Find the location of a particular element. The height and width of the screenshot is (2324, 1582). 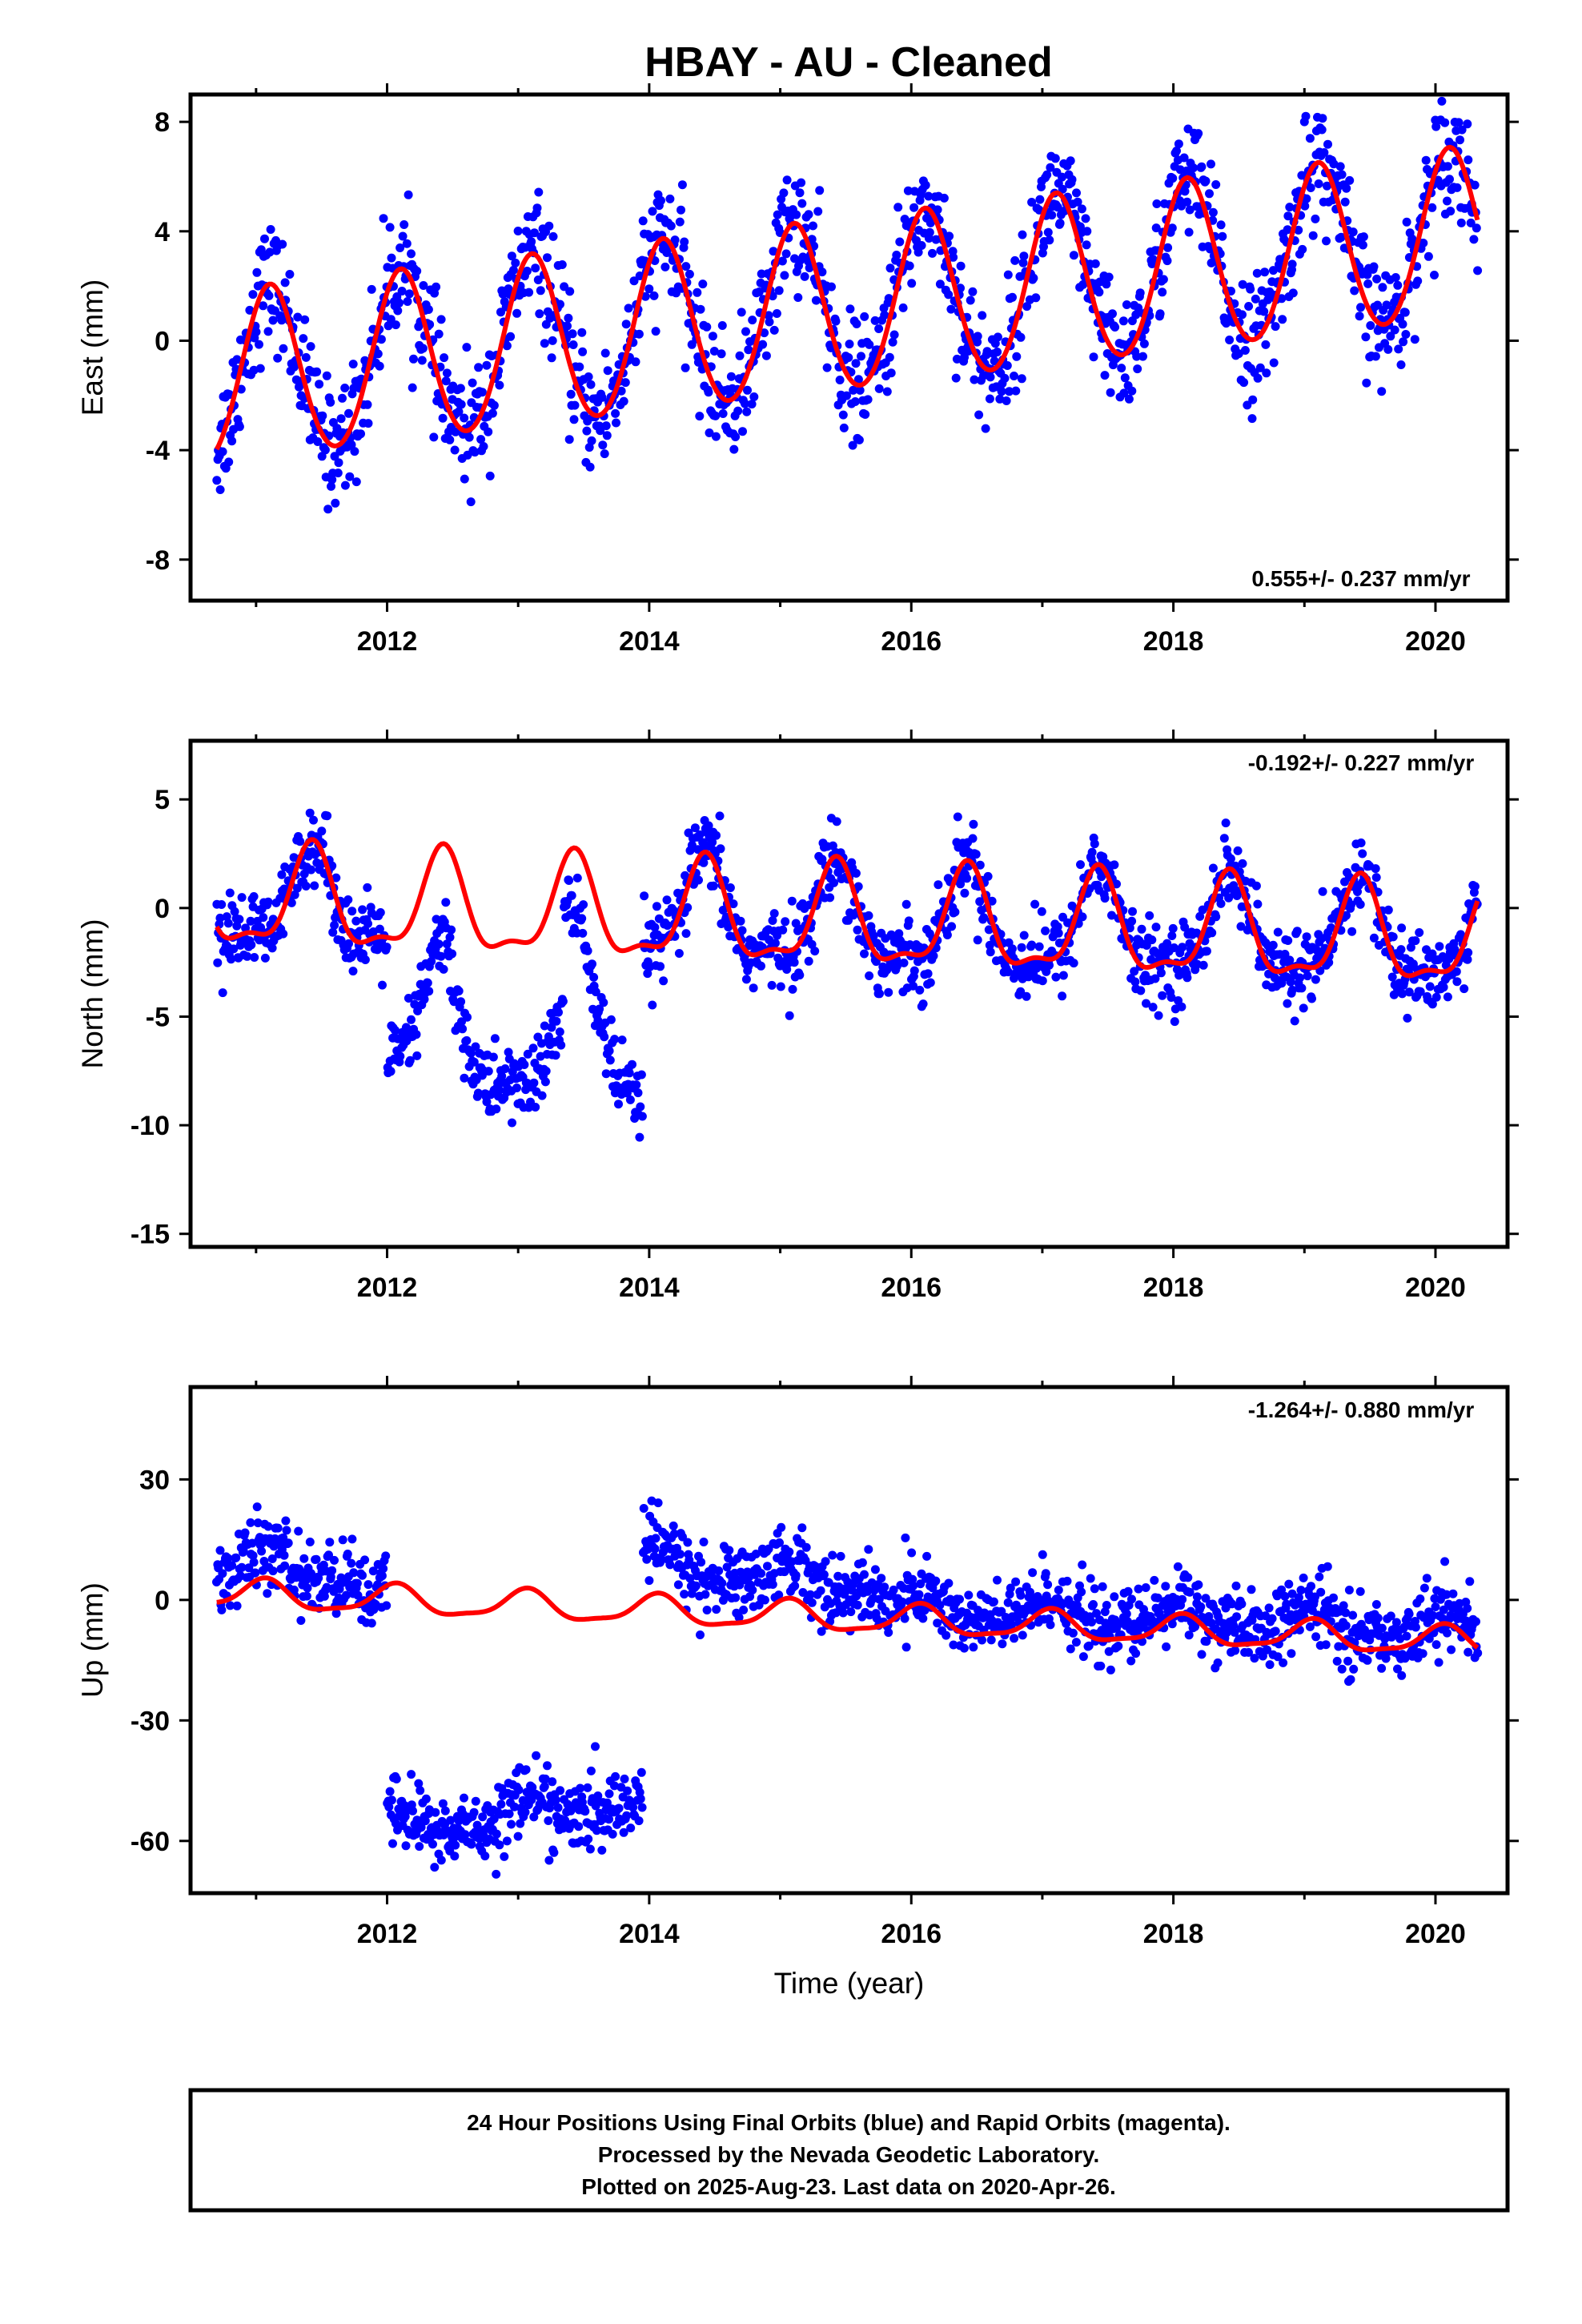

rate-annotation: 0.555+/- 0.237 mm/yr is located at coordinates (1360, 578).